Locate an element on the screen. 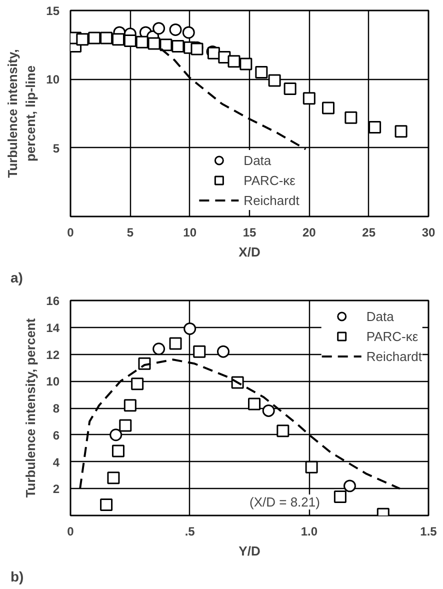  x-tick-label: 25 is located at coordinates (369, 233).